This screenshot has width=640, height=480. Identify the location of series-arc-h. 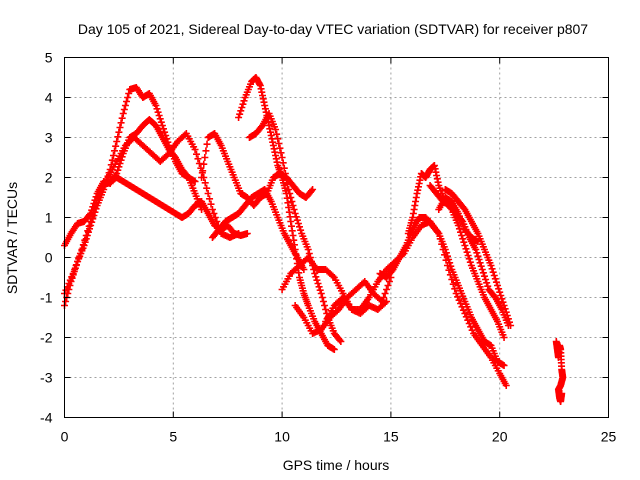
(258, 229).